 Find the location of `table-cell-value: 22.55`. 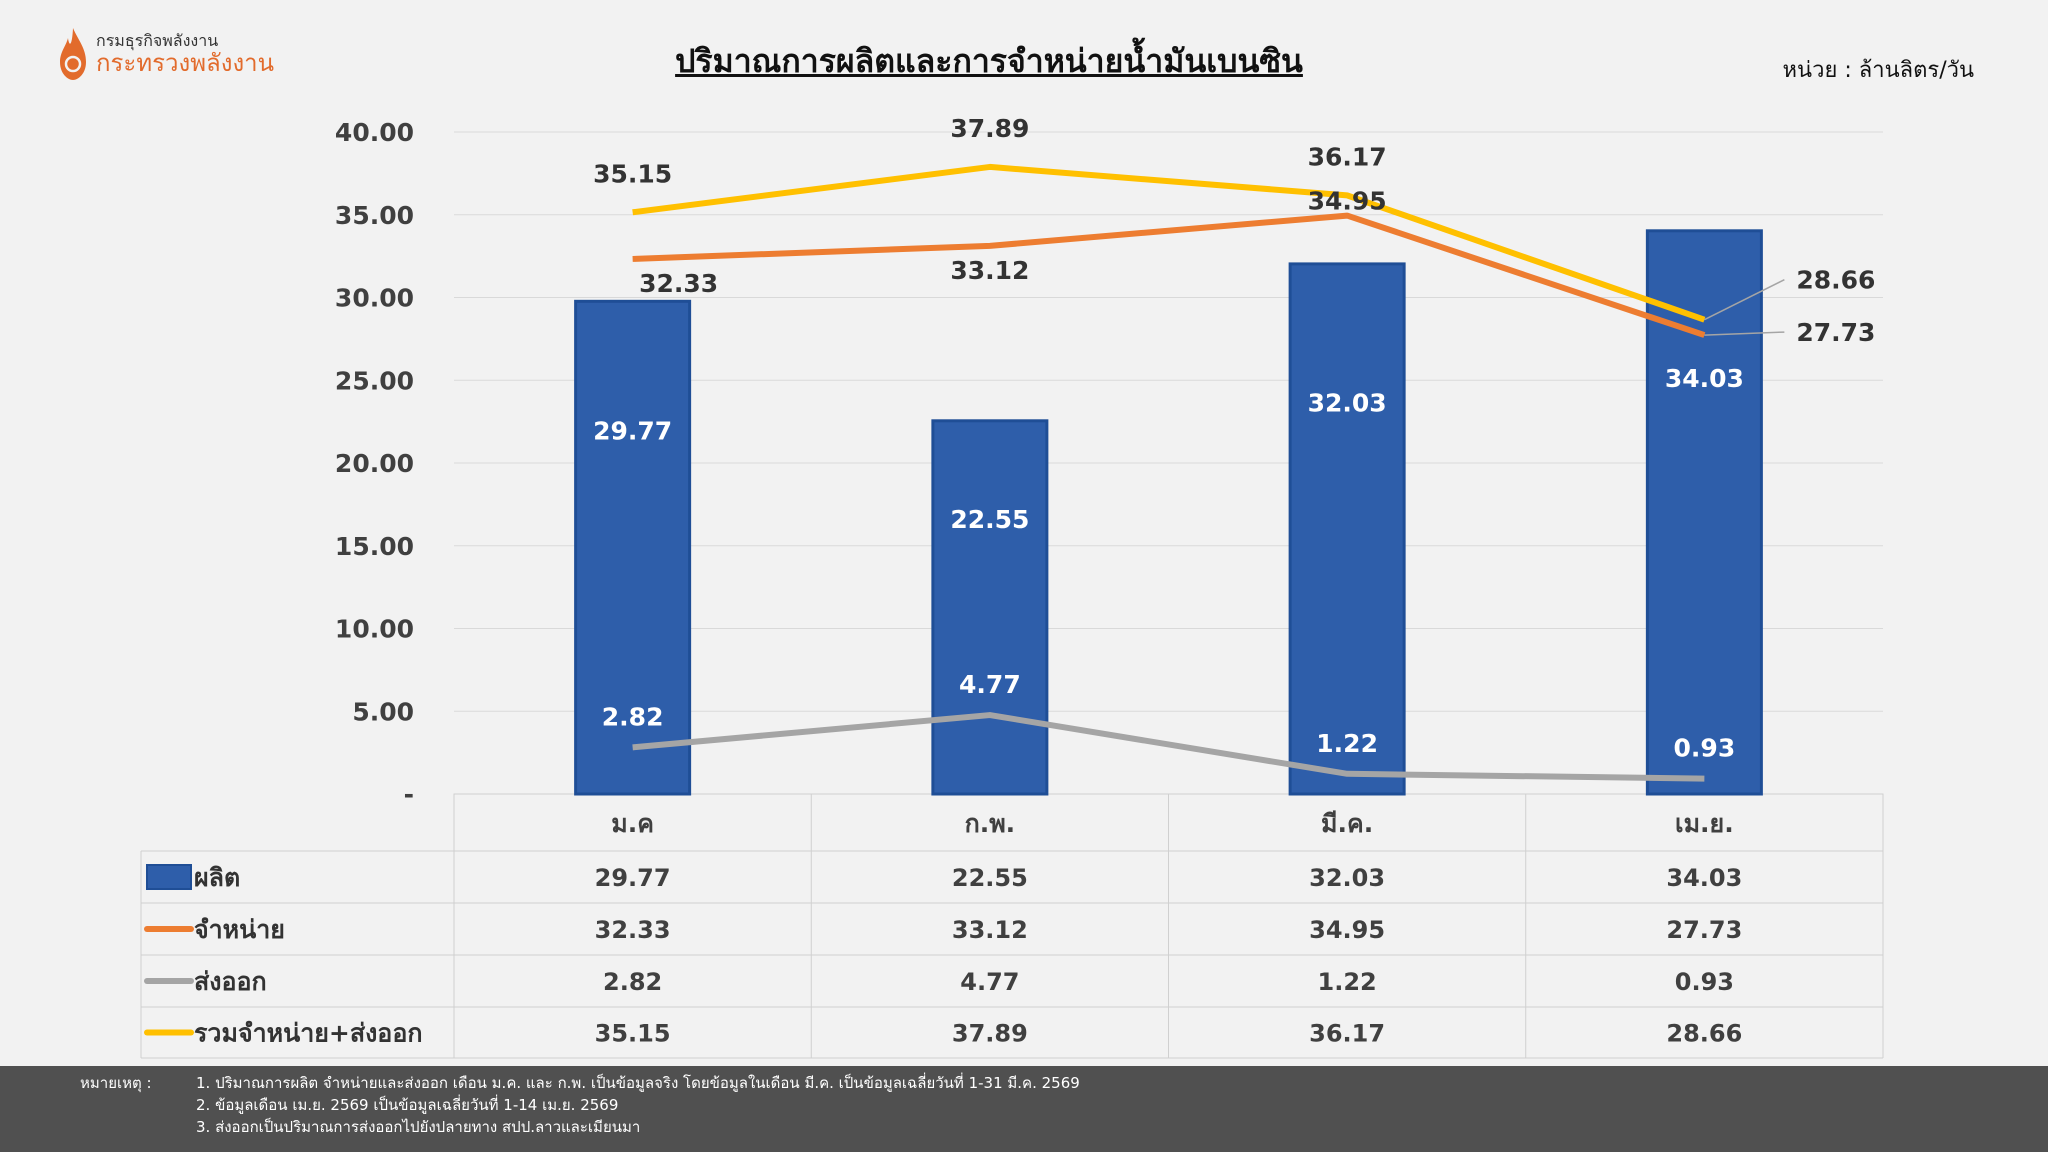

table-cell-value: 22.55 is located at coordinates (990, 878).